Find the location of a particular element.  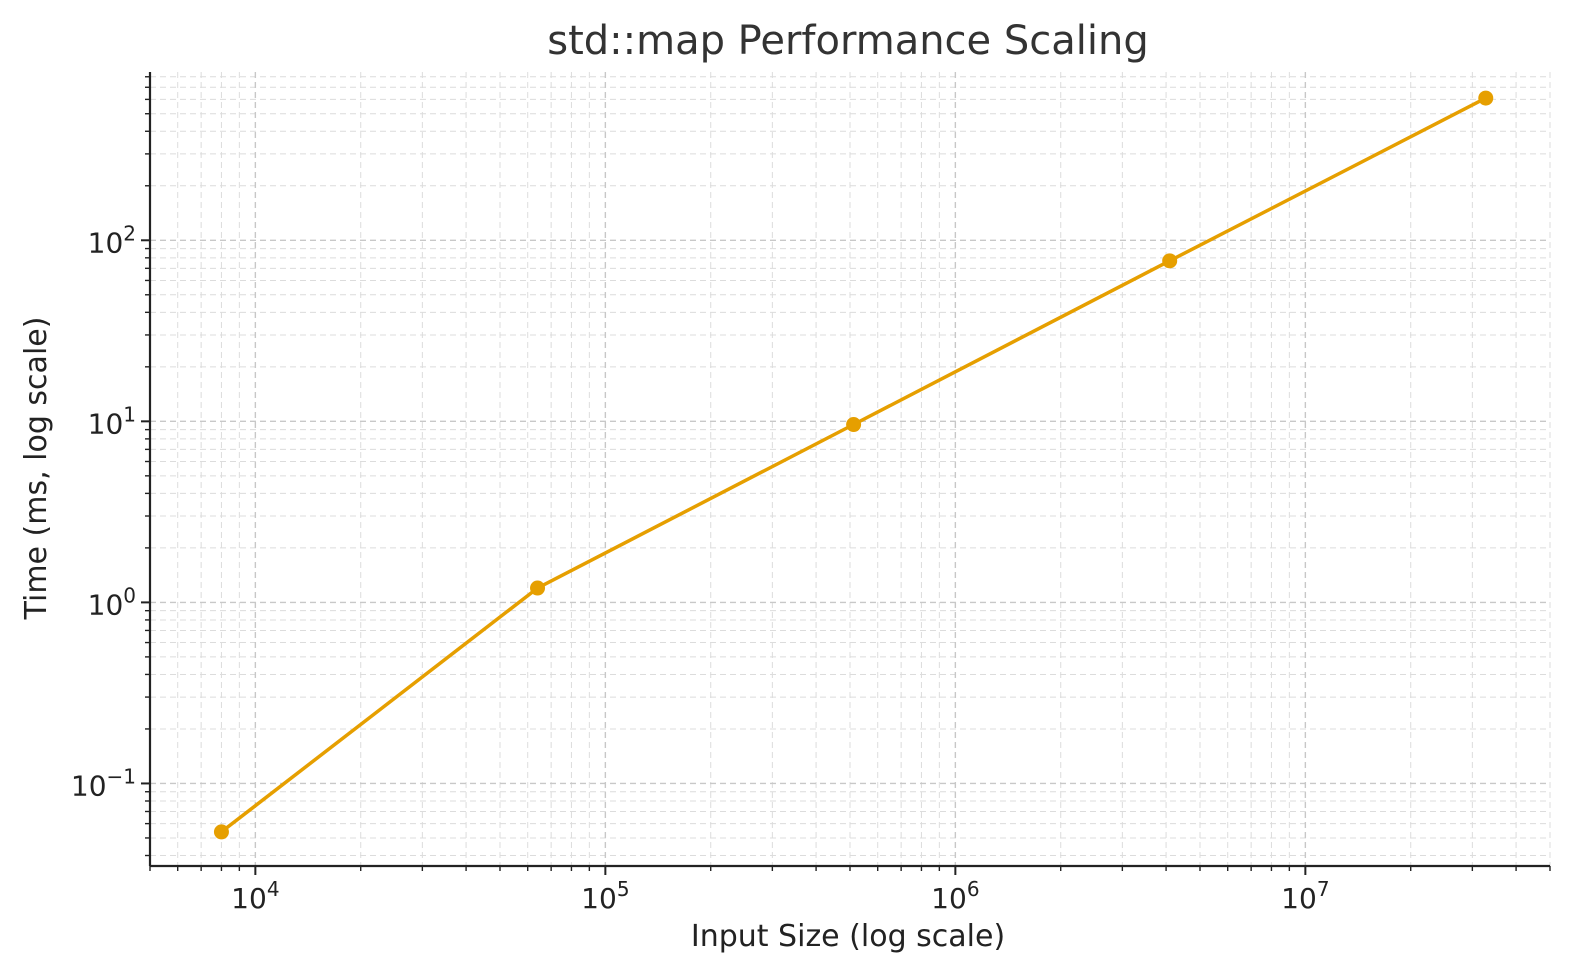

x-tick-label: 10⁶ is located at coordinates (955, 896).